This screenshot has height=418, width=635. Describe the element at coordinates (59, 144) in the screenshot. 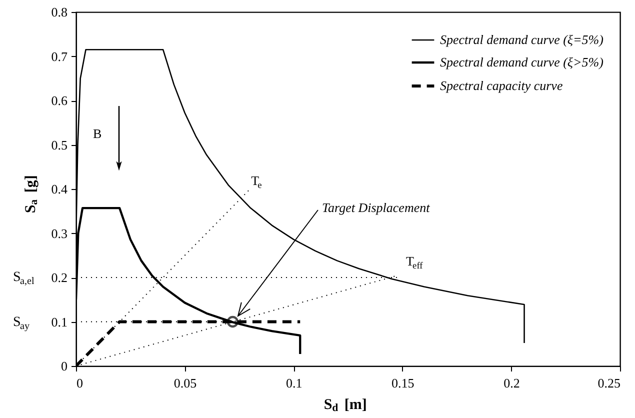

I see `y-tick-label: 0.5` at that location.